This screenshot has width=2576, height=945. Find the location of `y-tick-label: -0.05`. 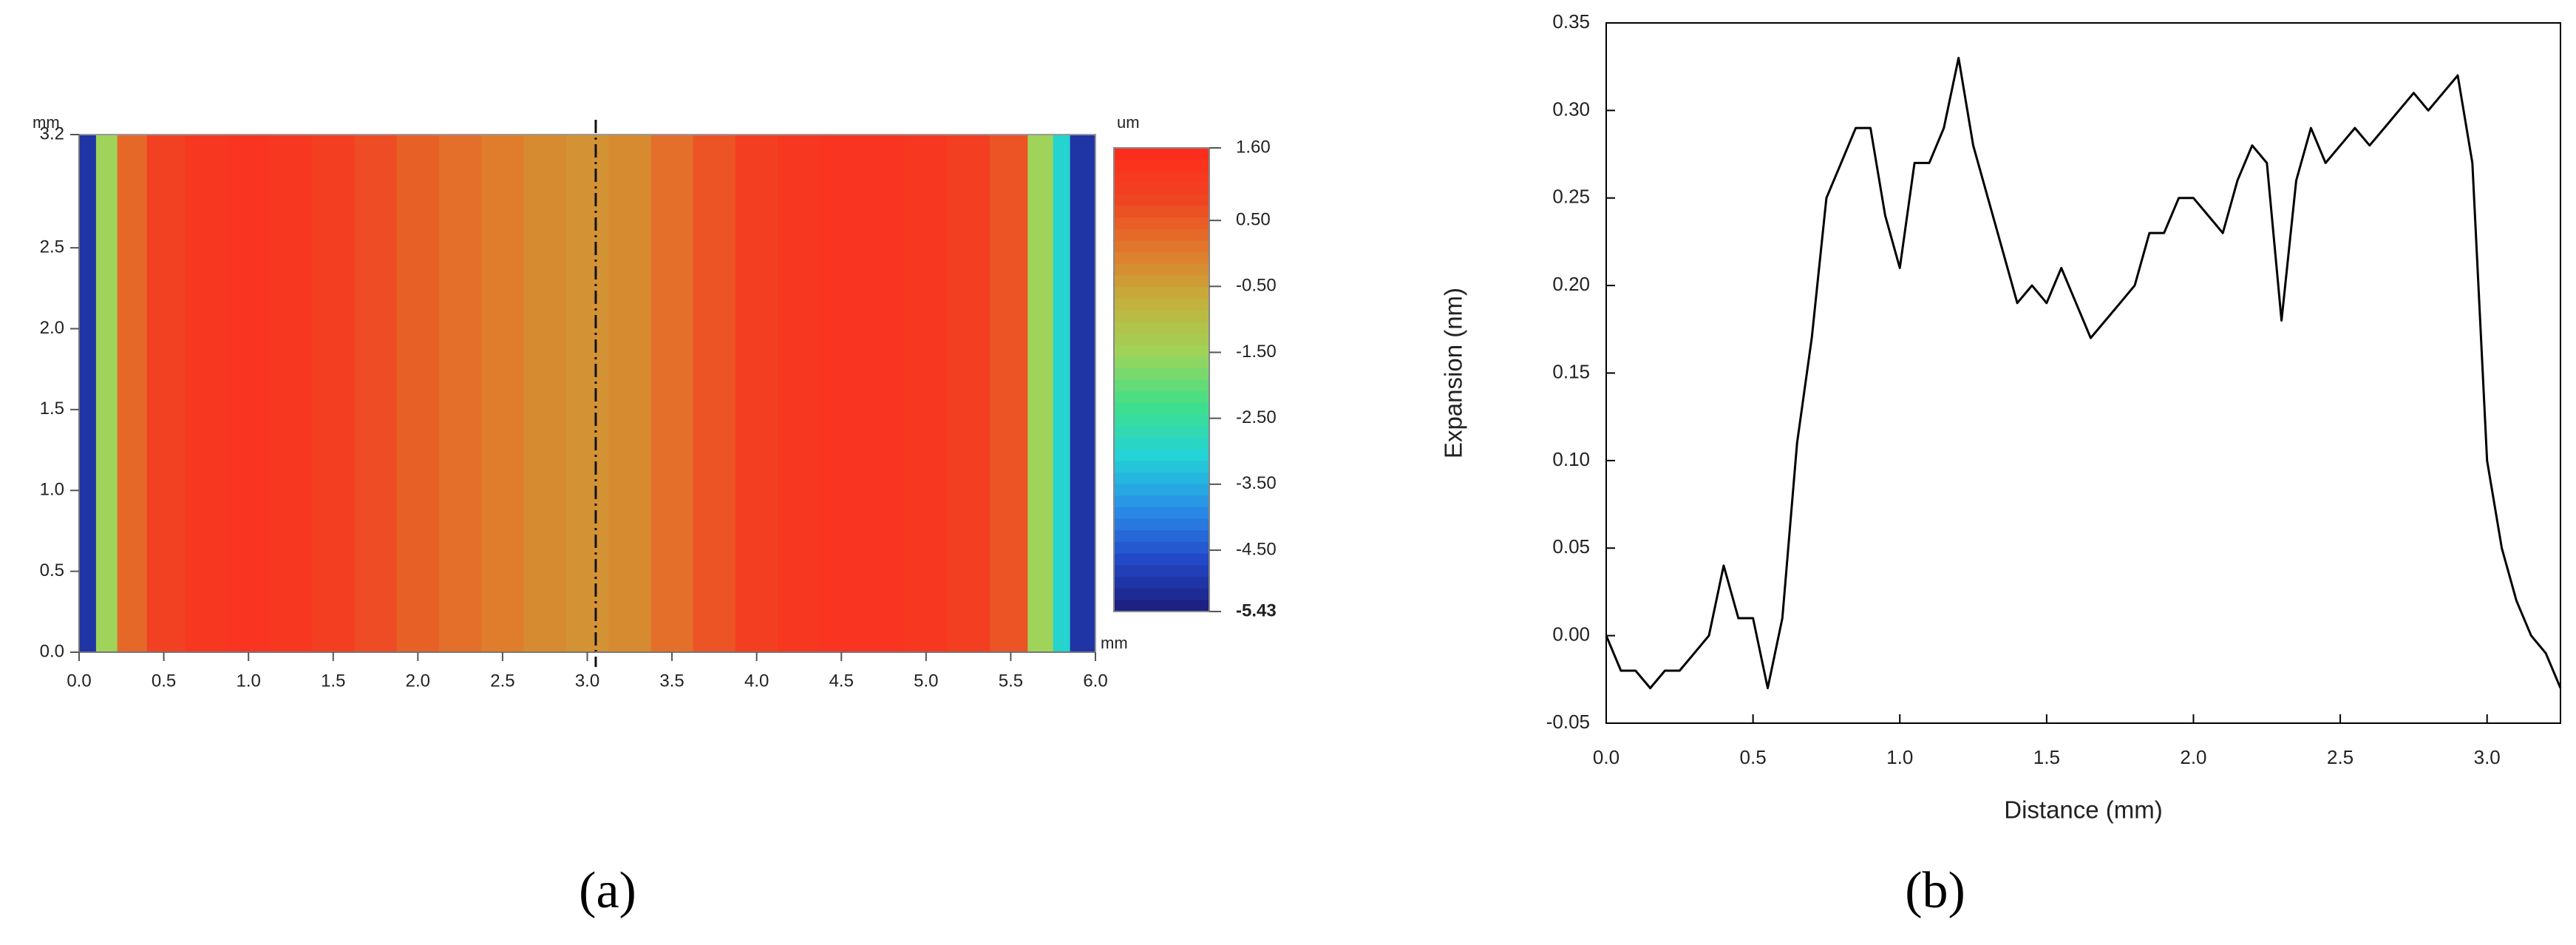

y-tick-label: -0.05 is located at coordinates (1568, 722).